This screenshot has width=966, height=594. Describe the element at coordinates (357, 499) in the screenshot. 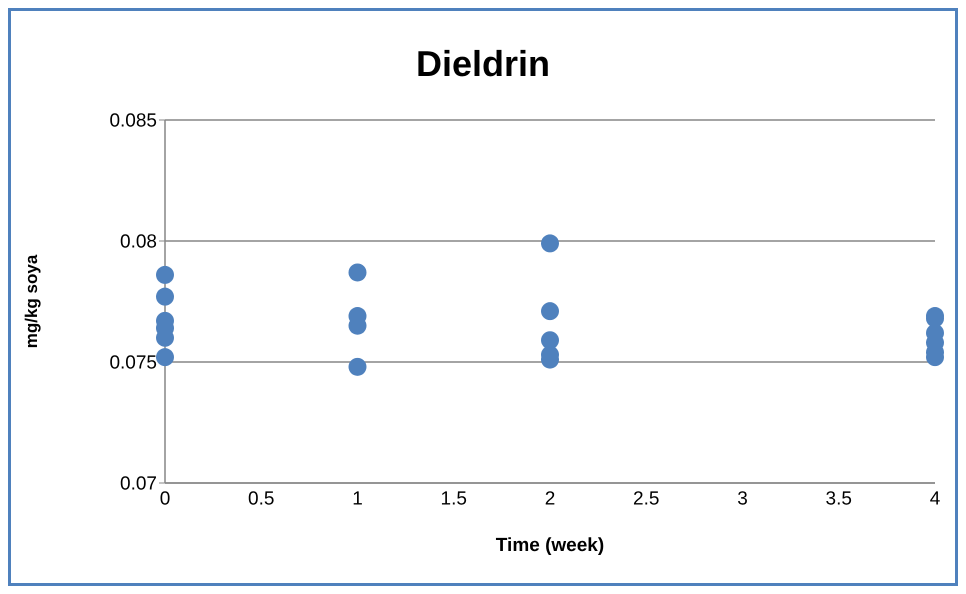

I see `x-tick-label: 1` at that location.